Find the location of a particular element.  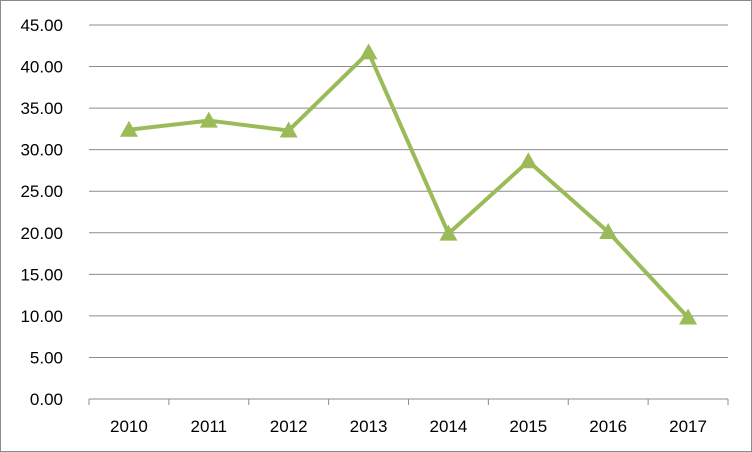

x-tick-label: 2017 is located at coordinates (688, 426).